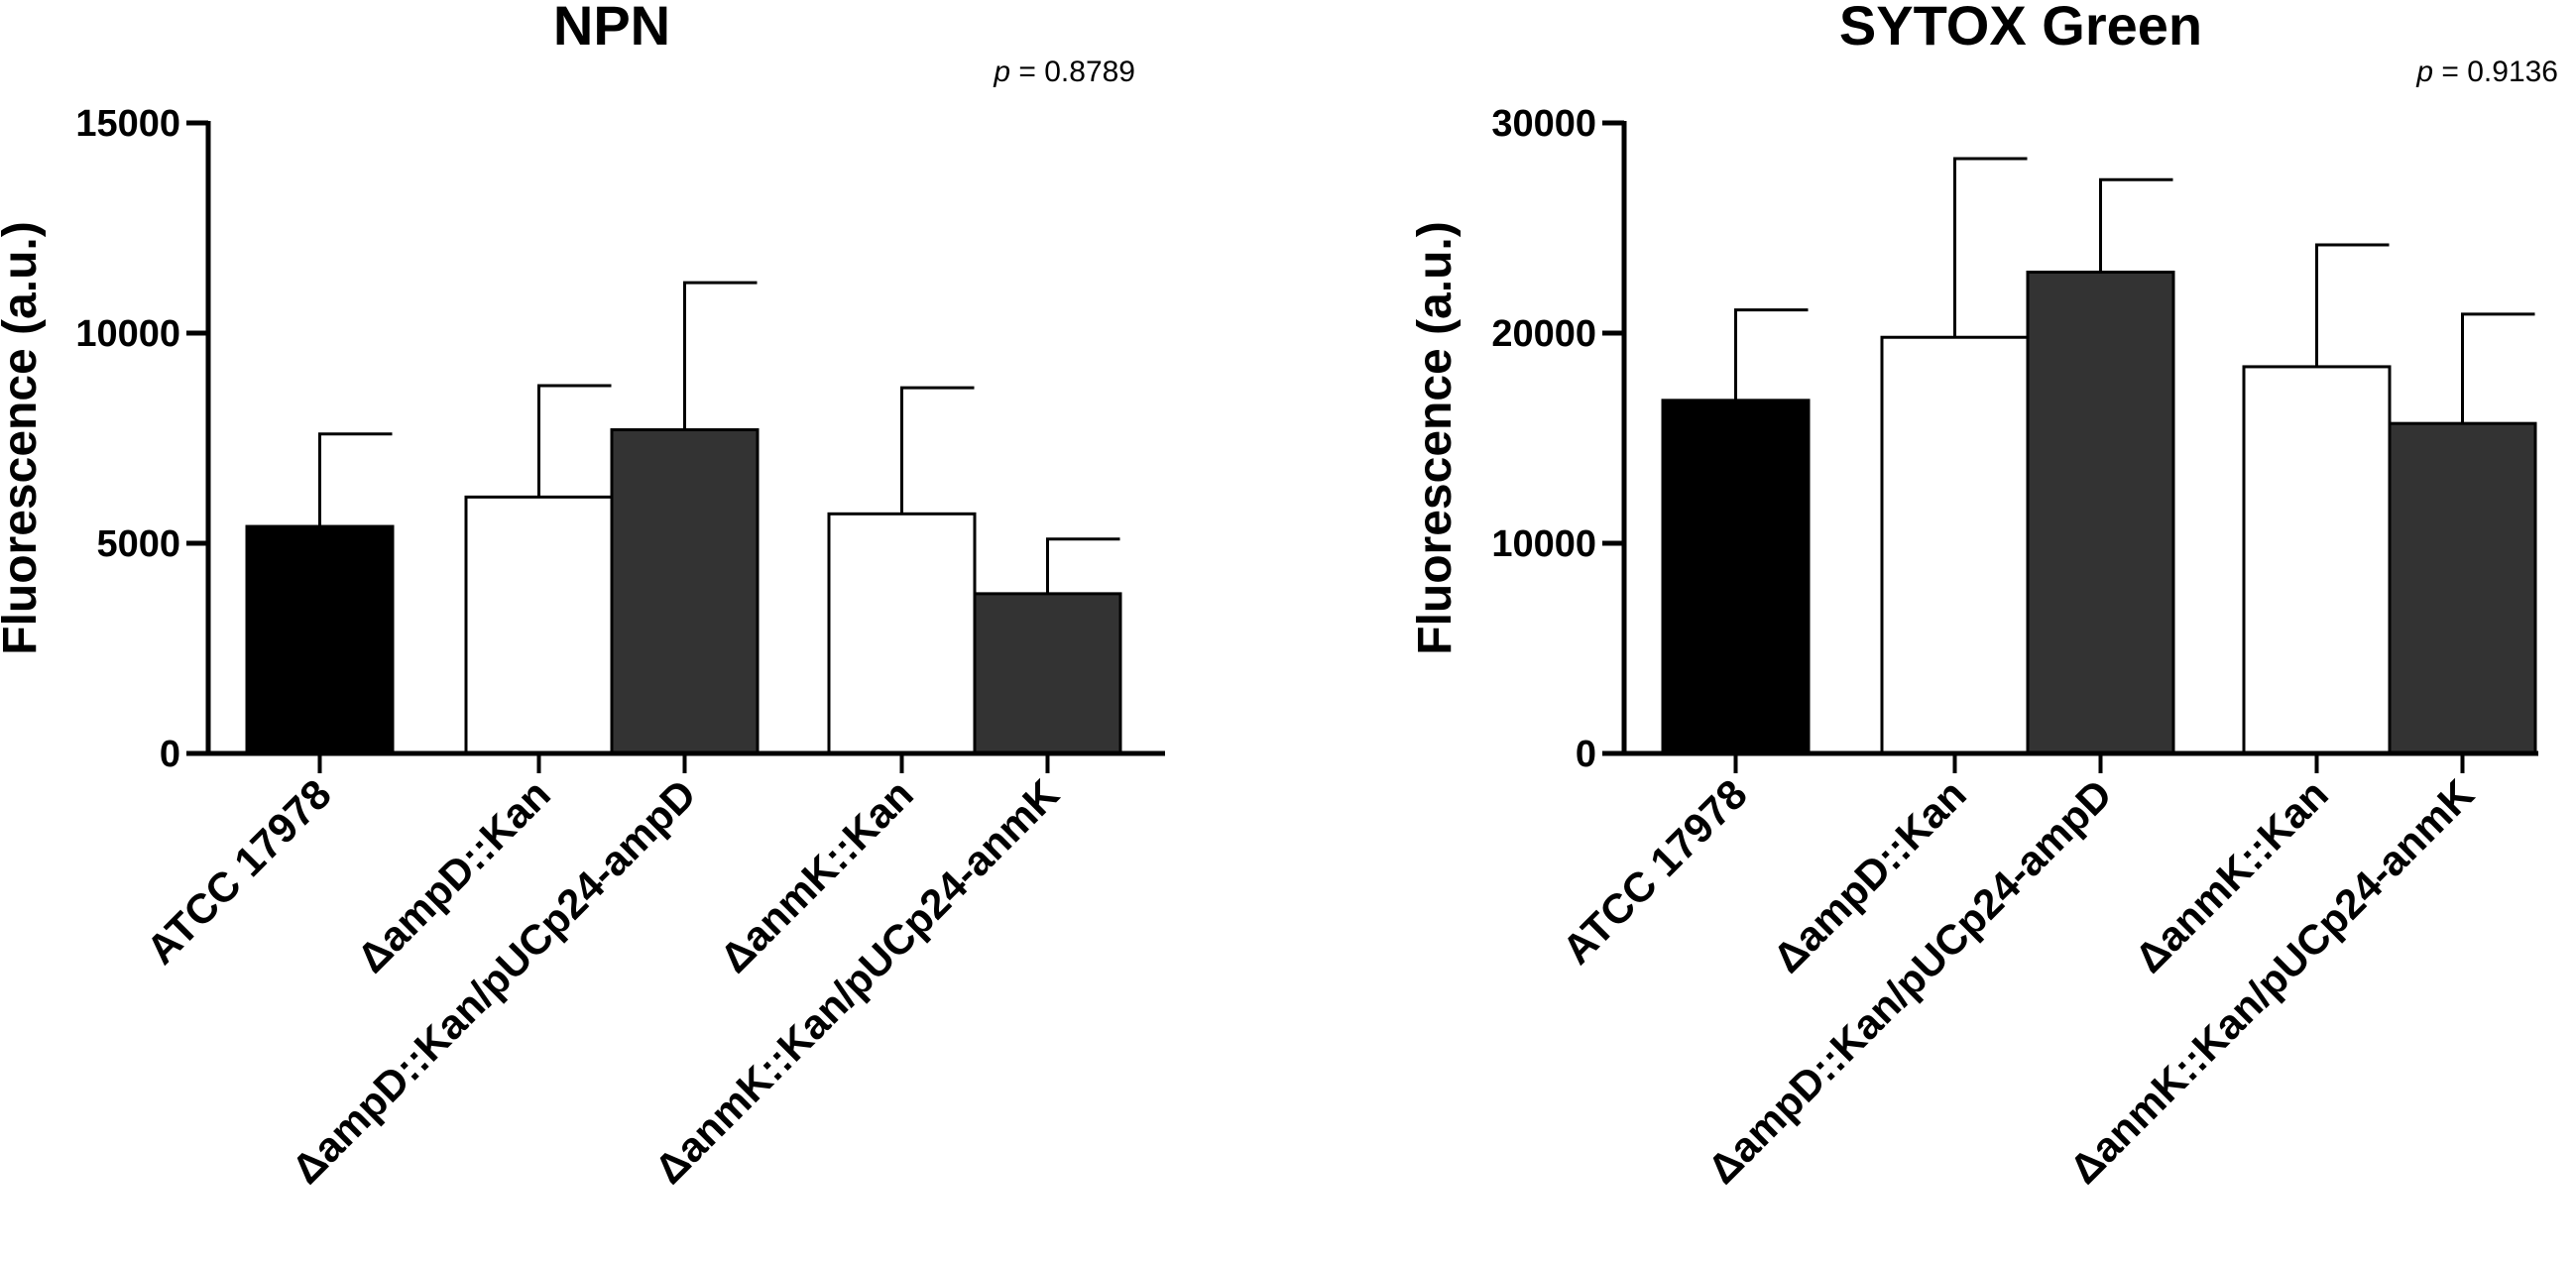  I want to click on sytox-bars, so click(2099, 513).